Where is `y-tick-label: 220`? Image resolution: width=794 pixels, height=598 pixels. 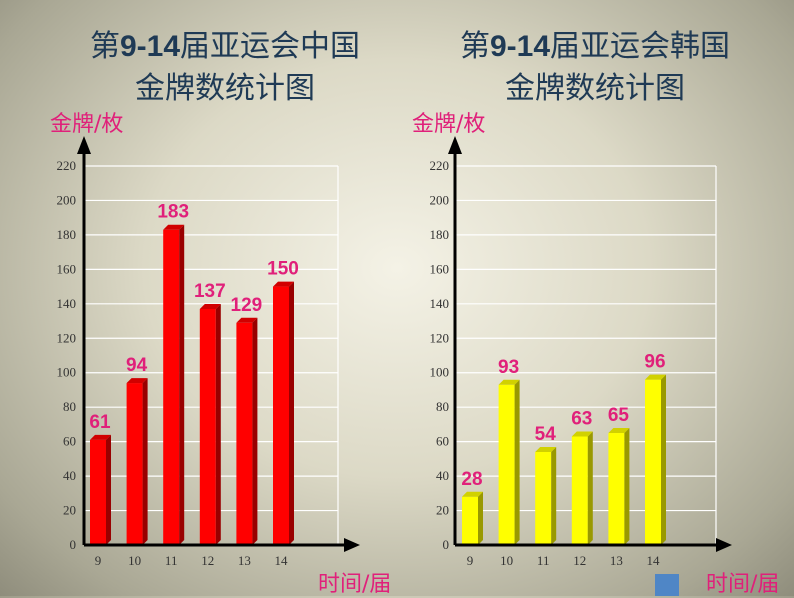 y-tick-label: 220 is located at coordinates (67, 165).